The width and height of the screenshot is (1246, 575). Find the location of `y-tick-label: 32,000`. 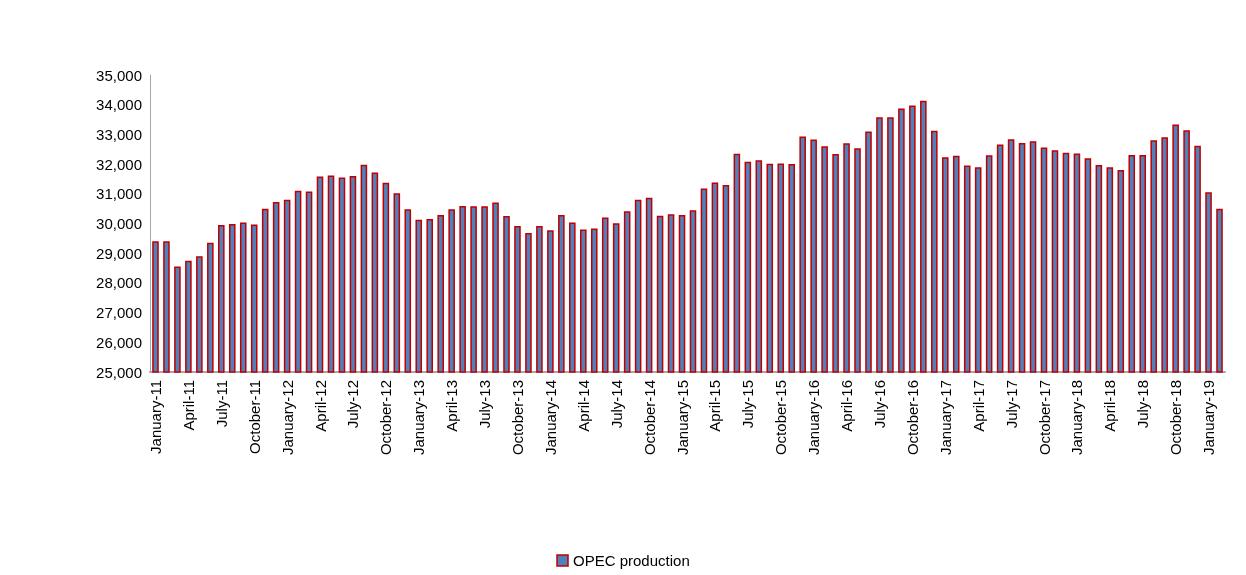

y-tick-label: 32,000 is located at coordinates (119, 164).